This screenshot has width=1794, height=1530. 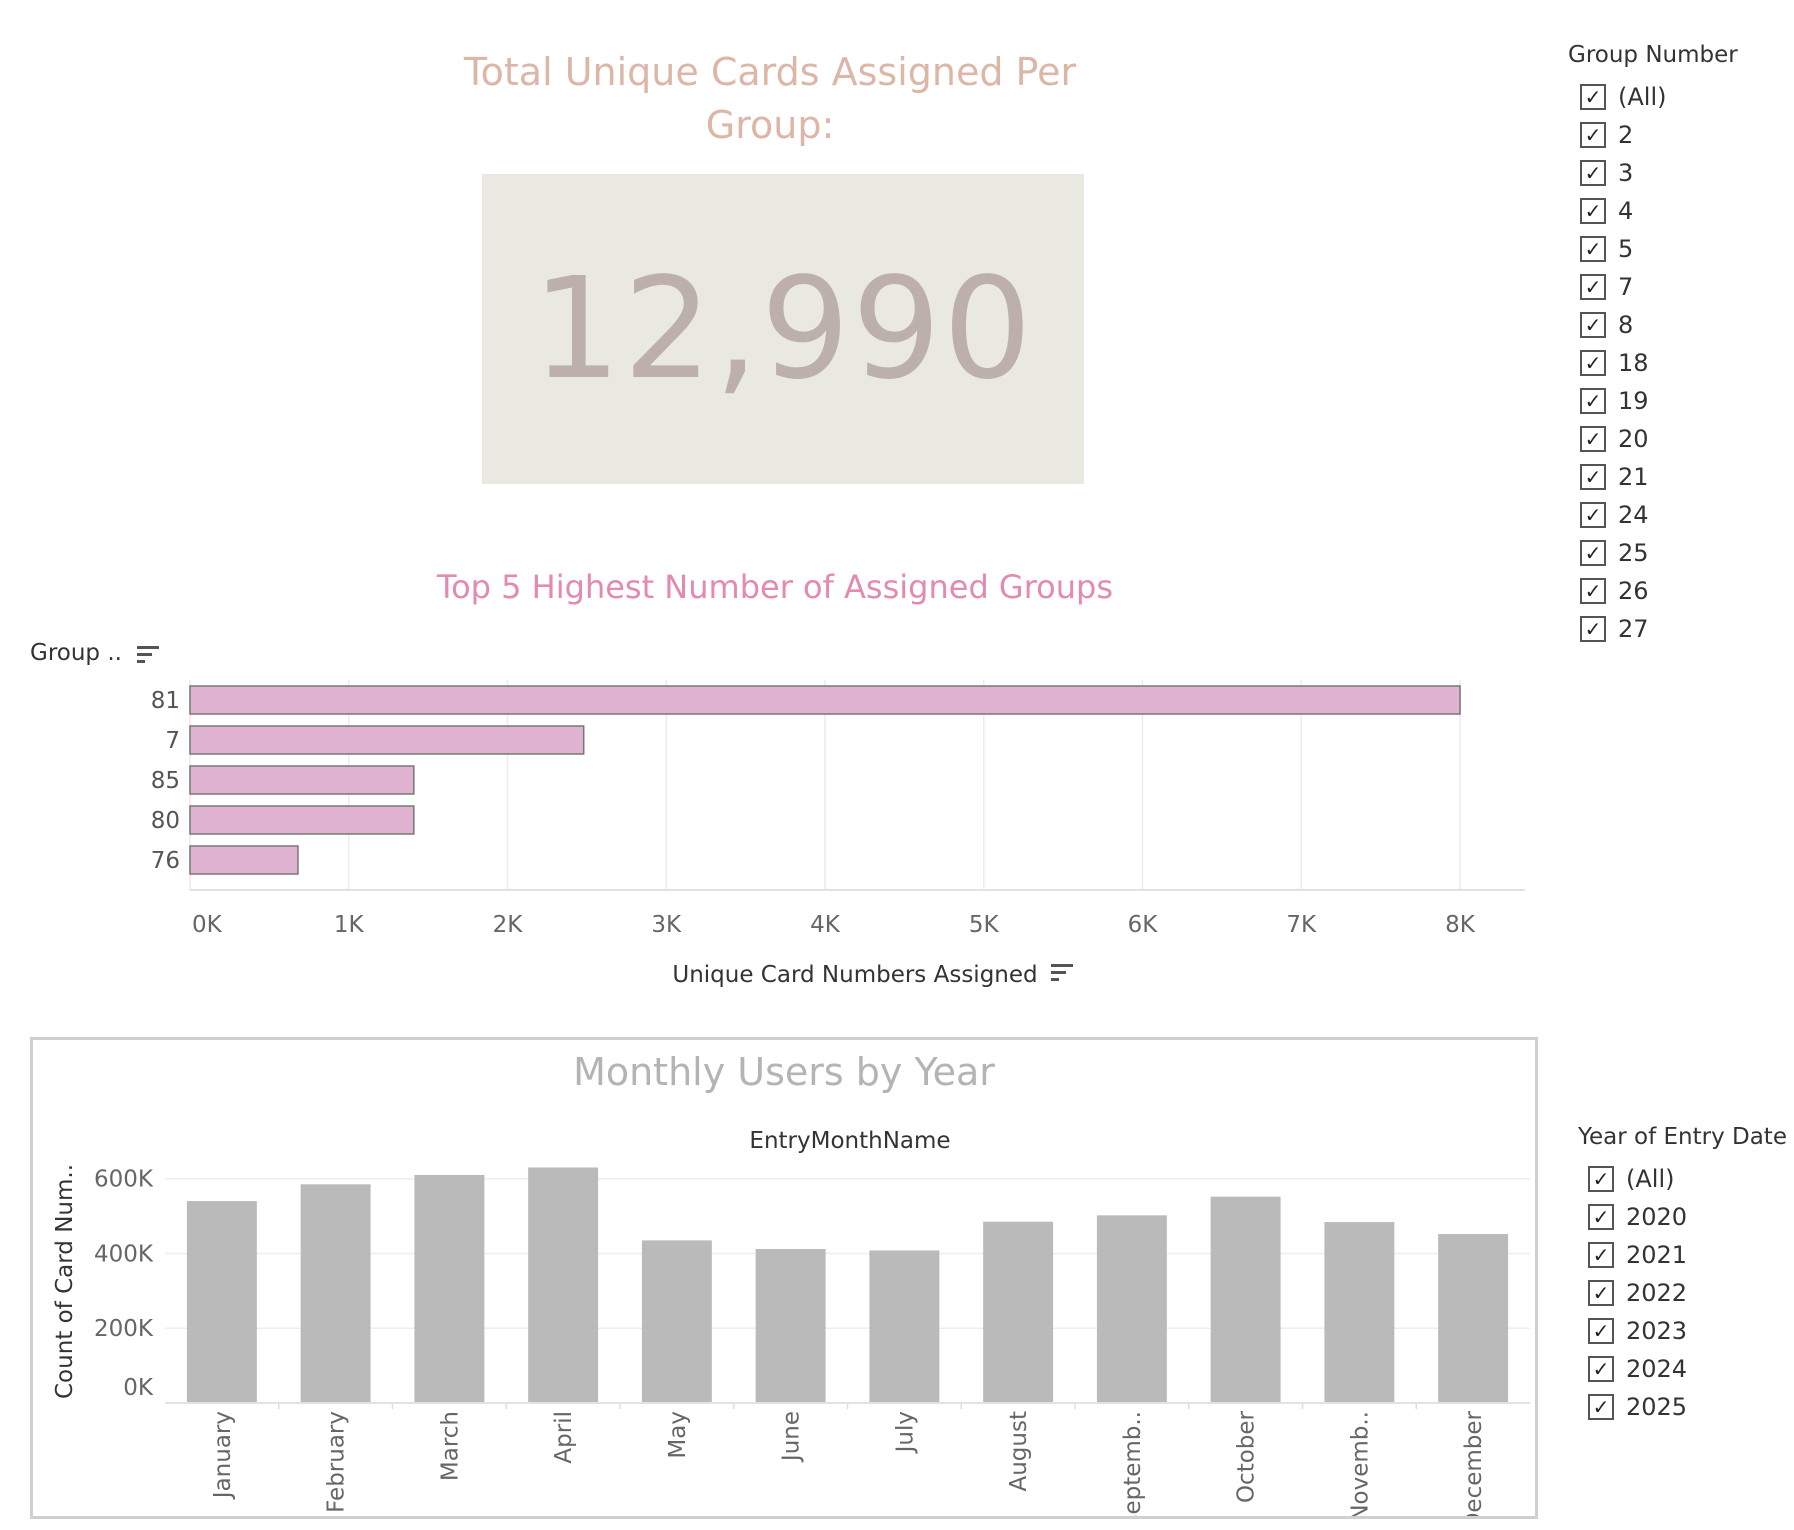 I want to click on y-tick-label: 200K, so click(x=124, y=1329).